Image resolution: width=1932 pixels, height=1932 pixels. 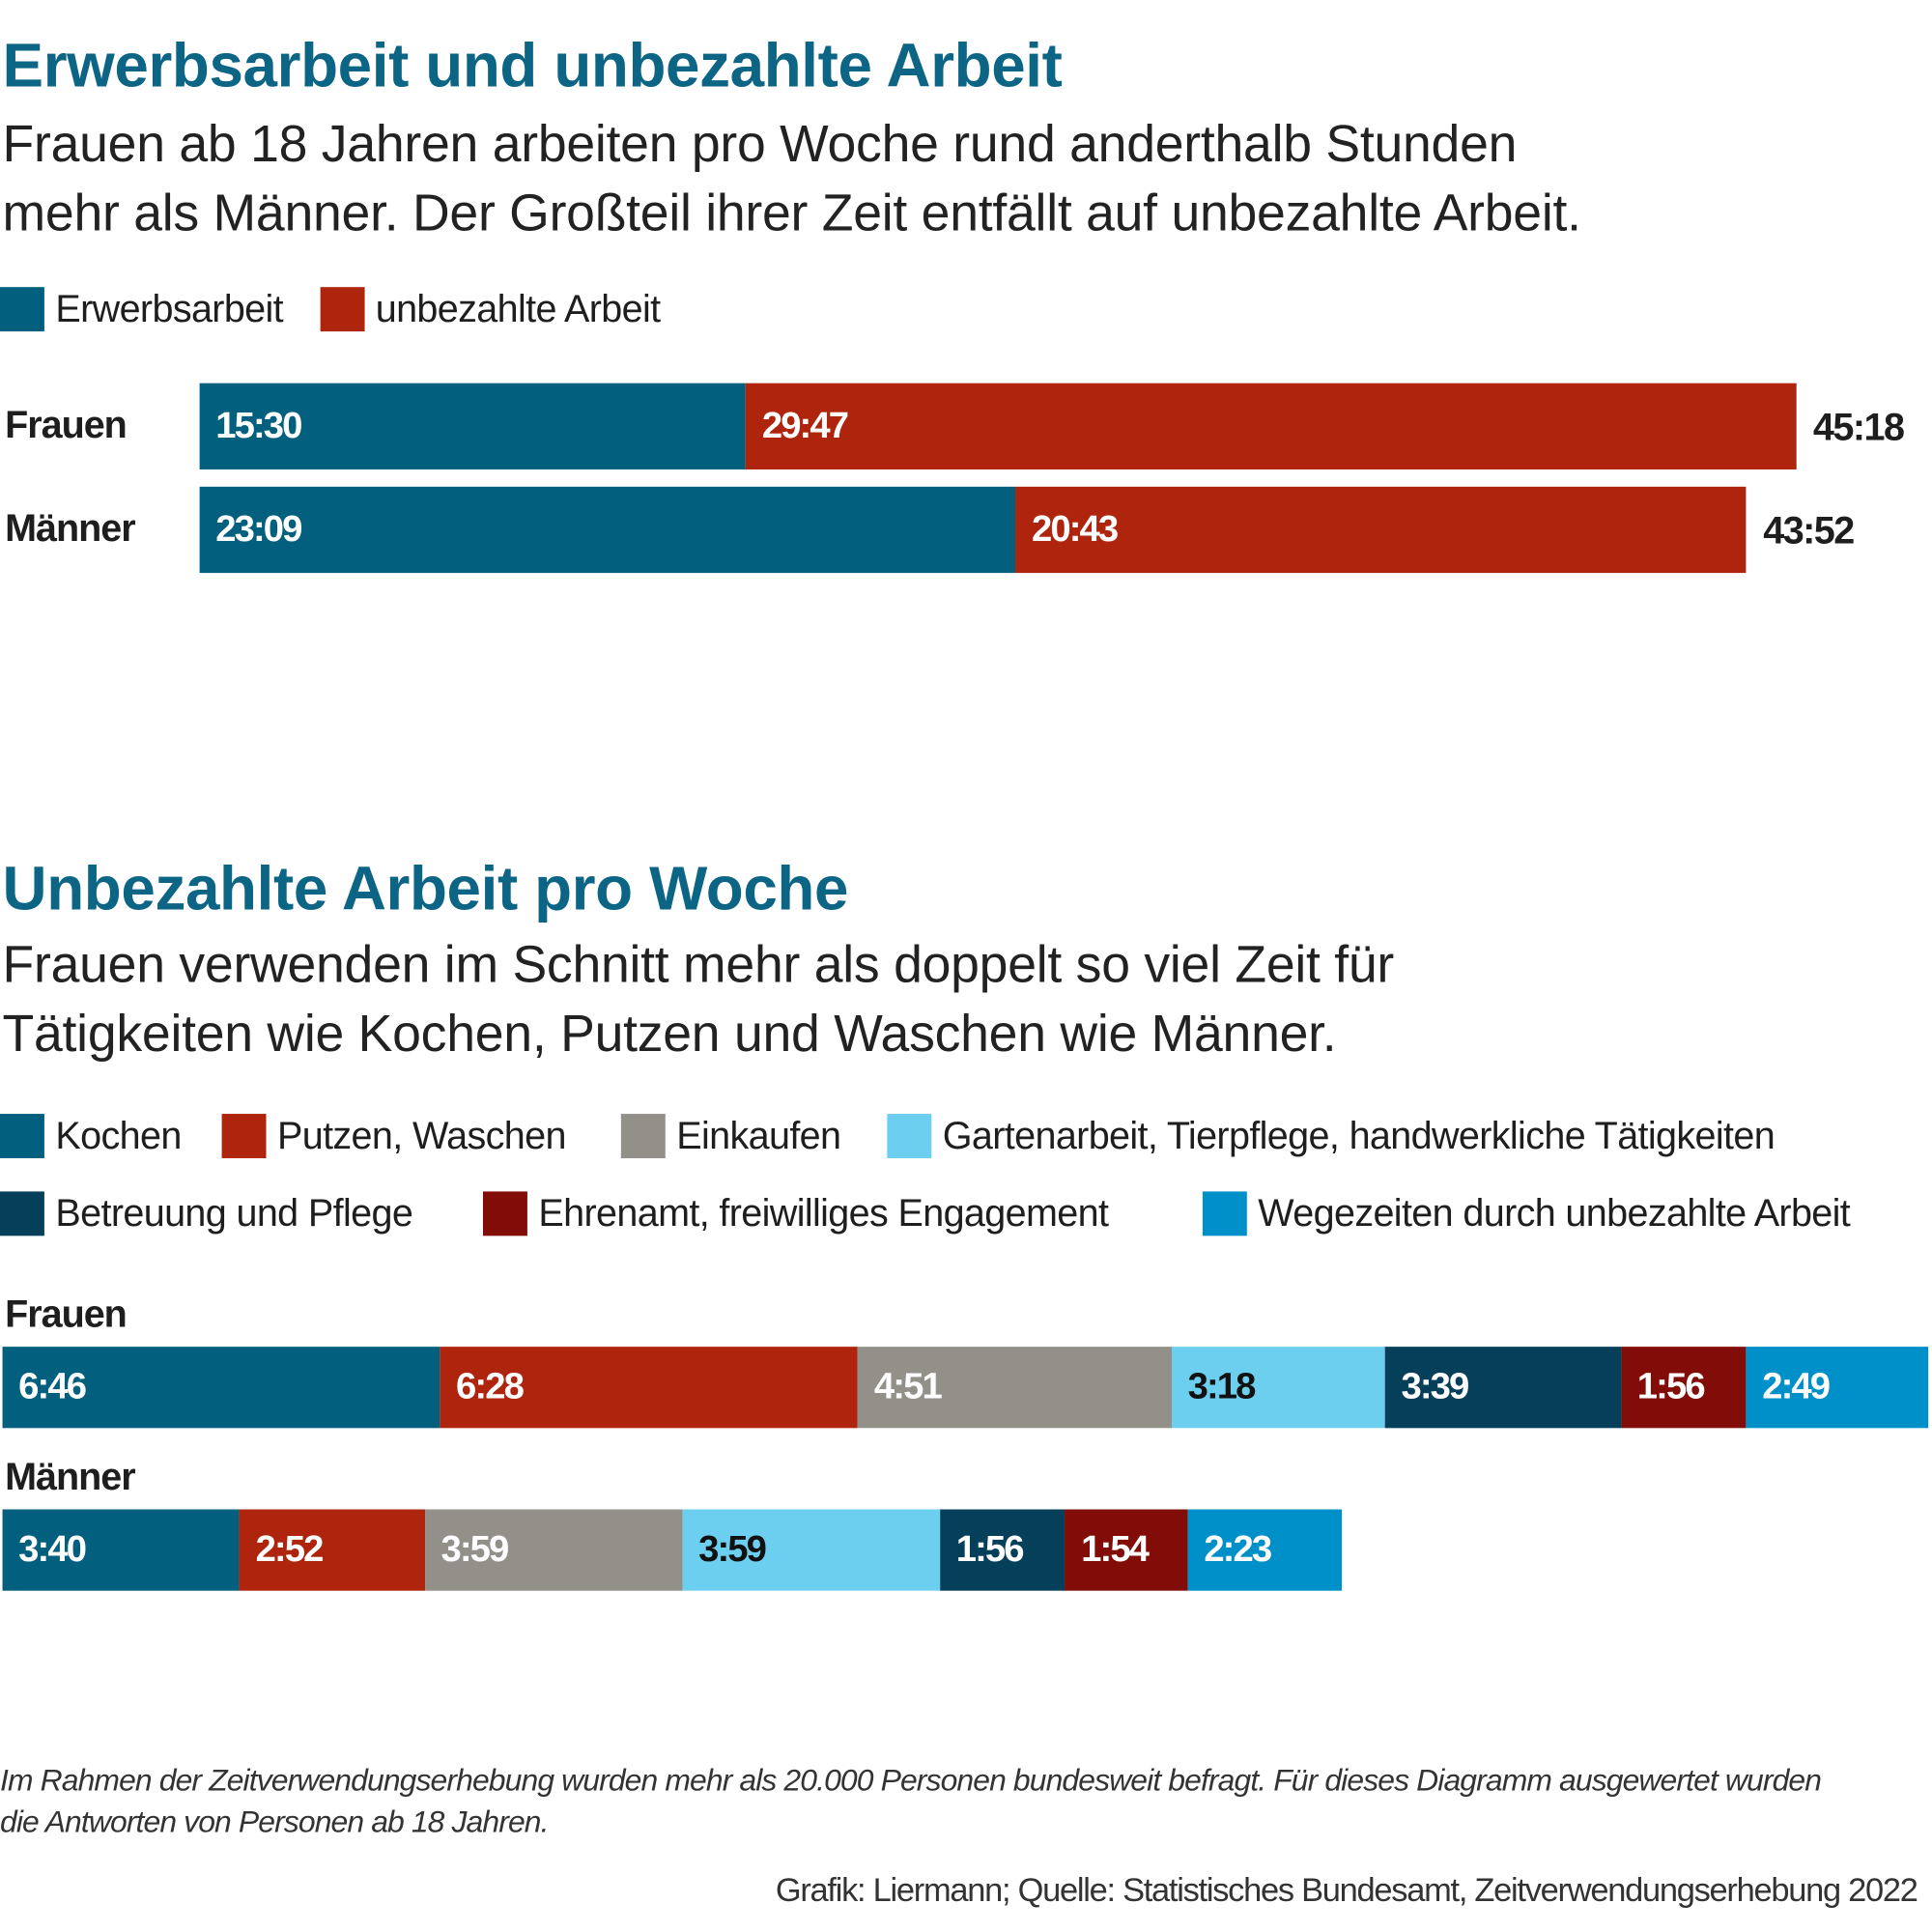 What do you see at coordinates (1503, 1388) in the screenshot?
I see `bar-segment-betreuung-und-pflege: 3:39` at bounding box center [1503, 1388].